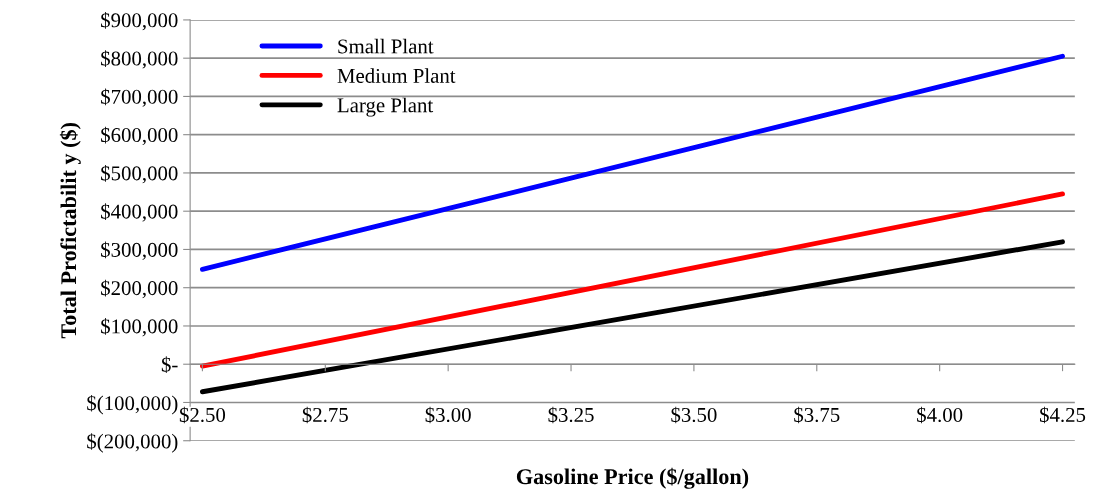 This screenshot has height=498, width=1099. I want to click on y-tick-label: $100,000, so click(139, 327).